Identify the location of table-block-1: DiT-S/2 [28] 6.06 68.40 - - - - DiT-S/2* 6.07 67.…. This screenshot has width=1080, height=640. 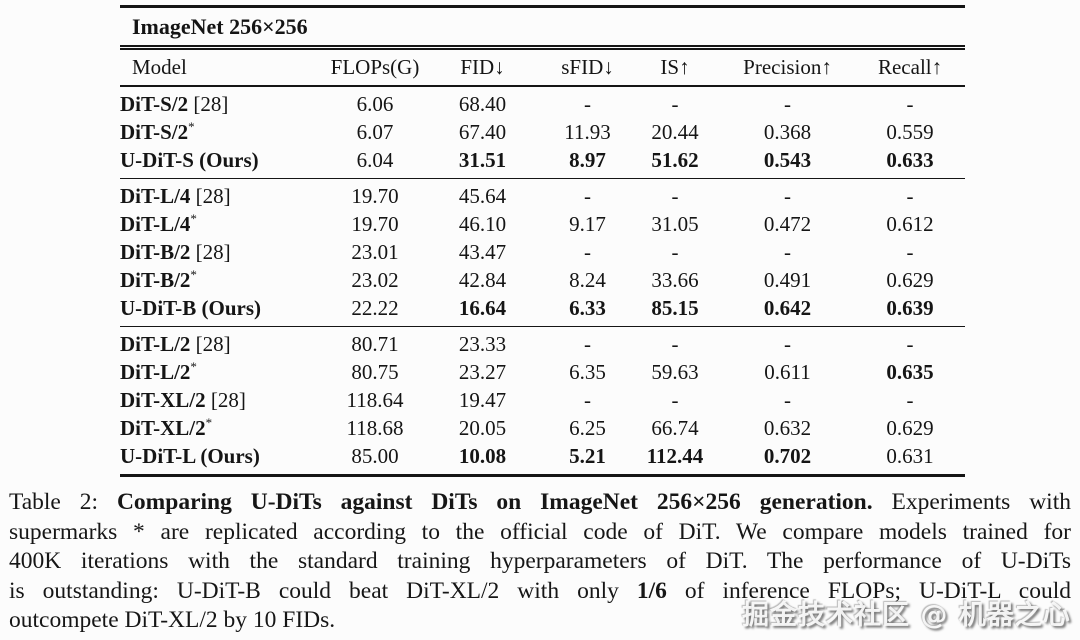
(543, 132).